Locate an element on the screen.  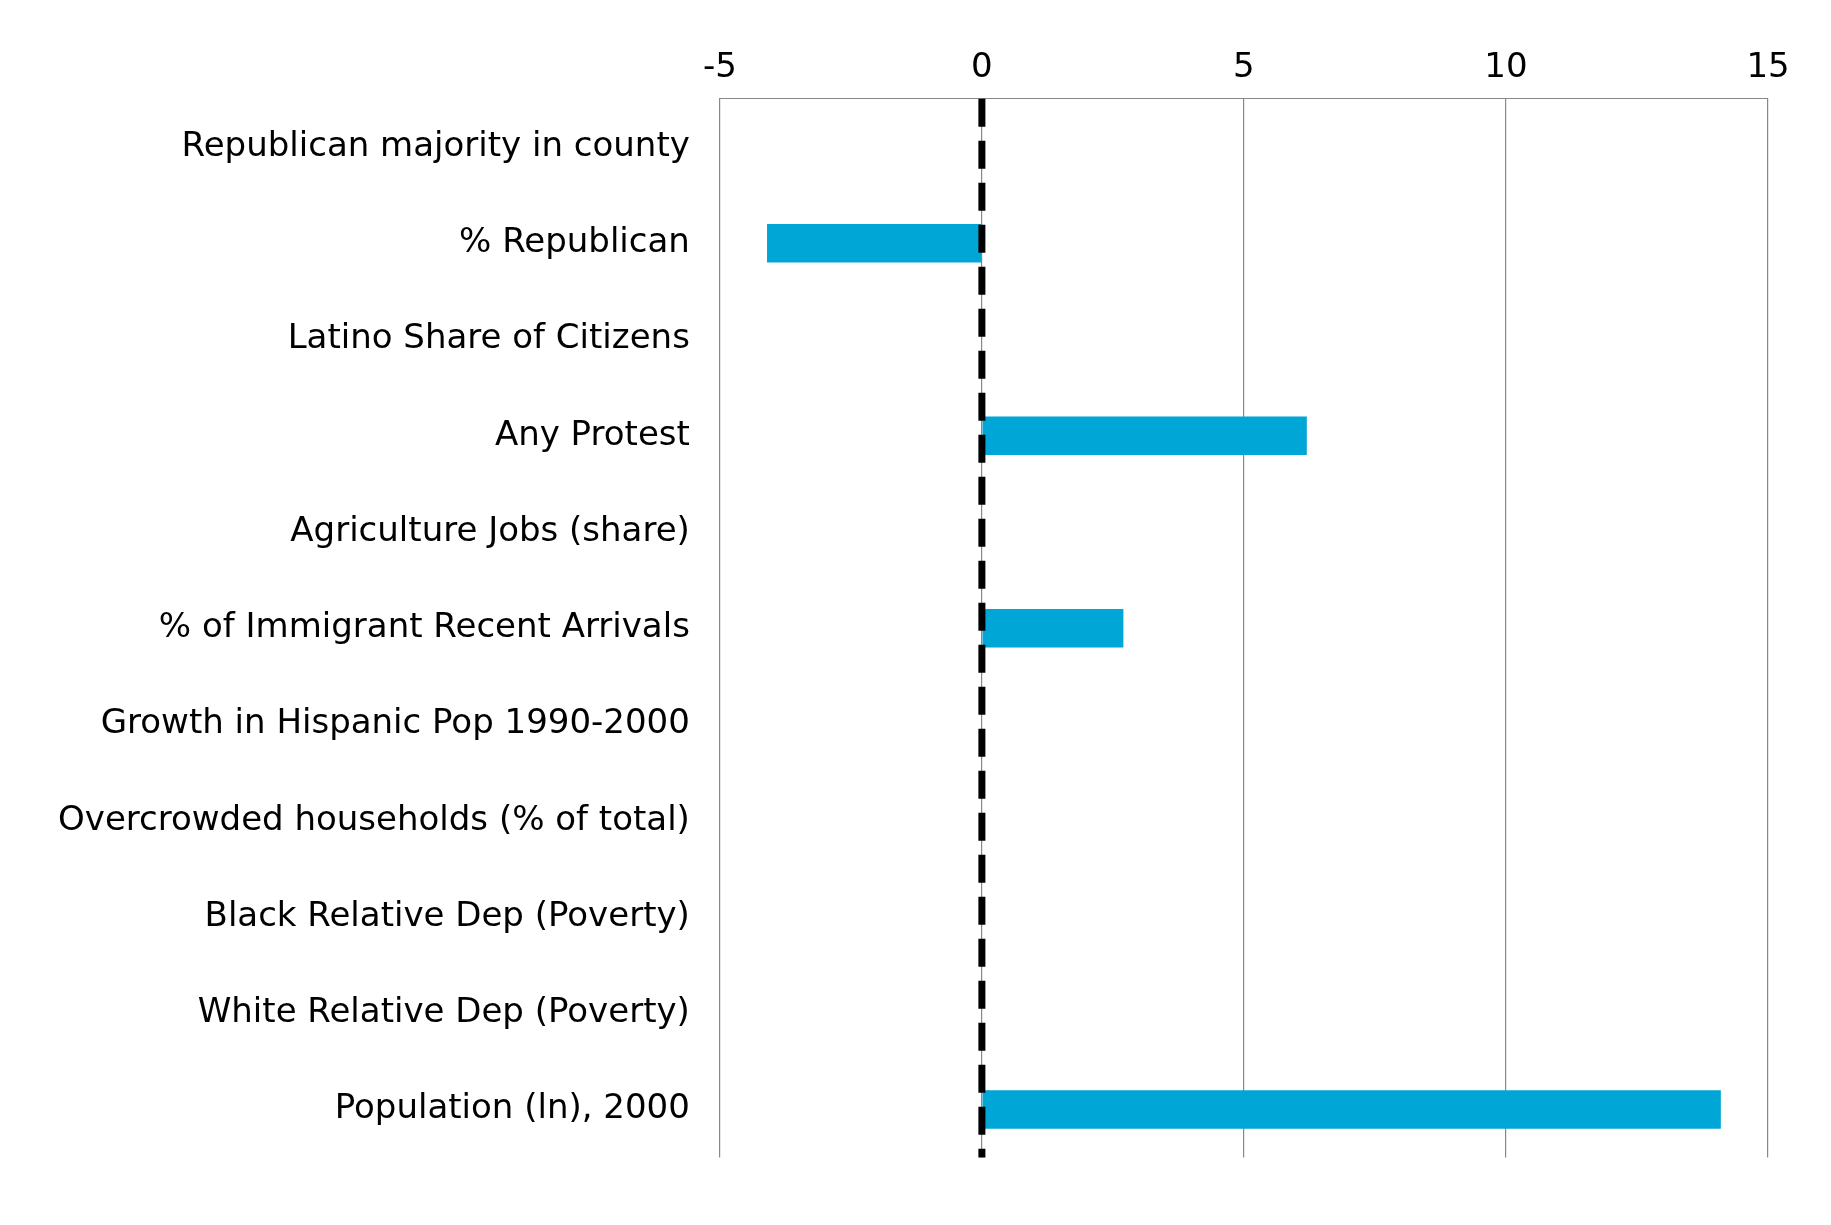
x-tick-label: 15 is located at coordinates (1768, 65).